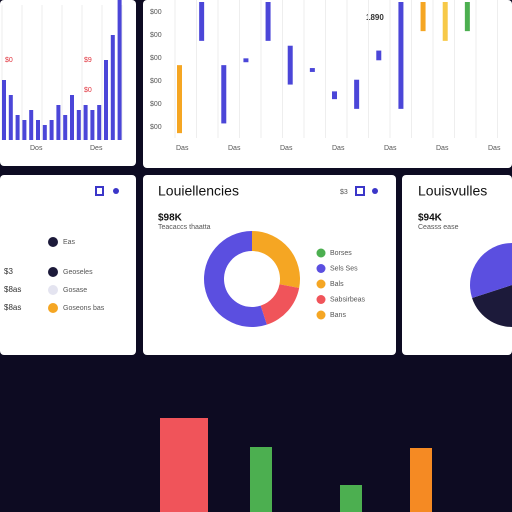 The height and width of the screenshot is (512, 512). I want to click on legend-label: Goseons bas, so click(84, 308).